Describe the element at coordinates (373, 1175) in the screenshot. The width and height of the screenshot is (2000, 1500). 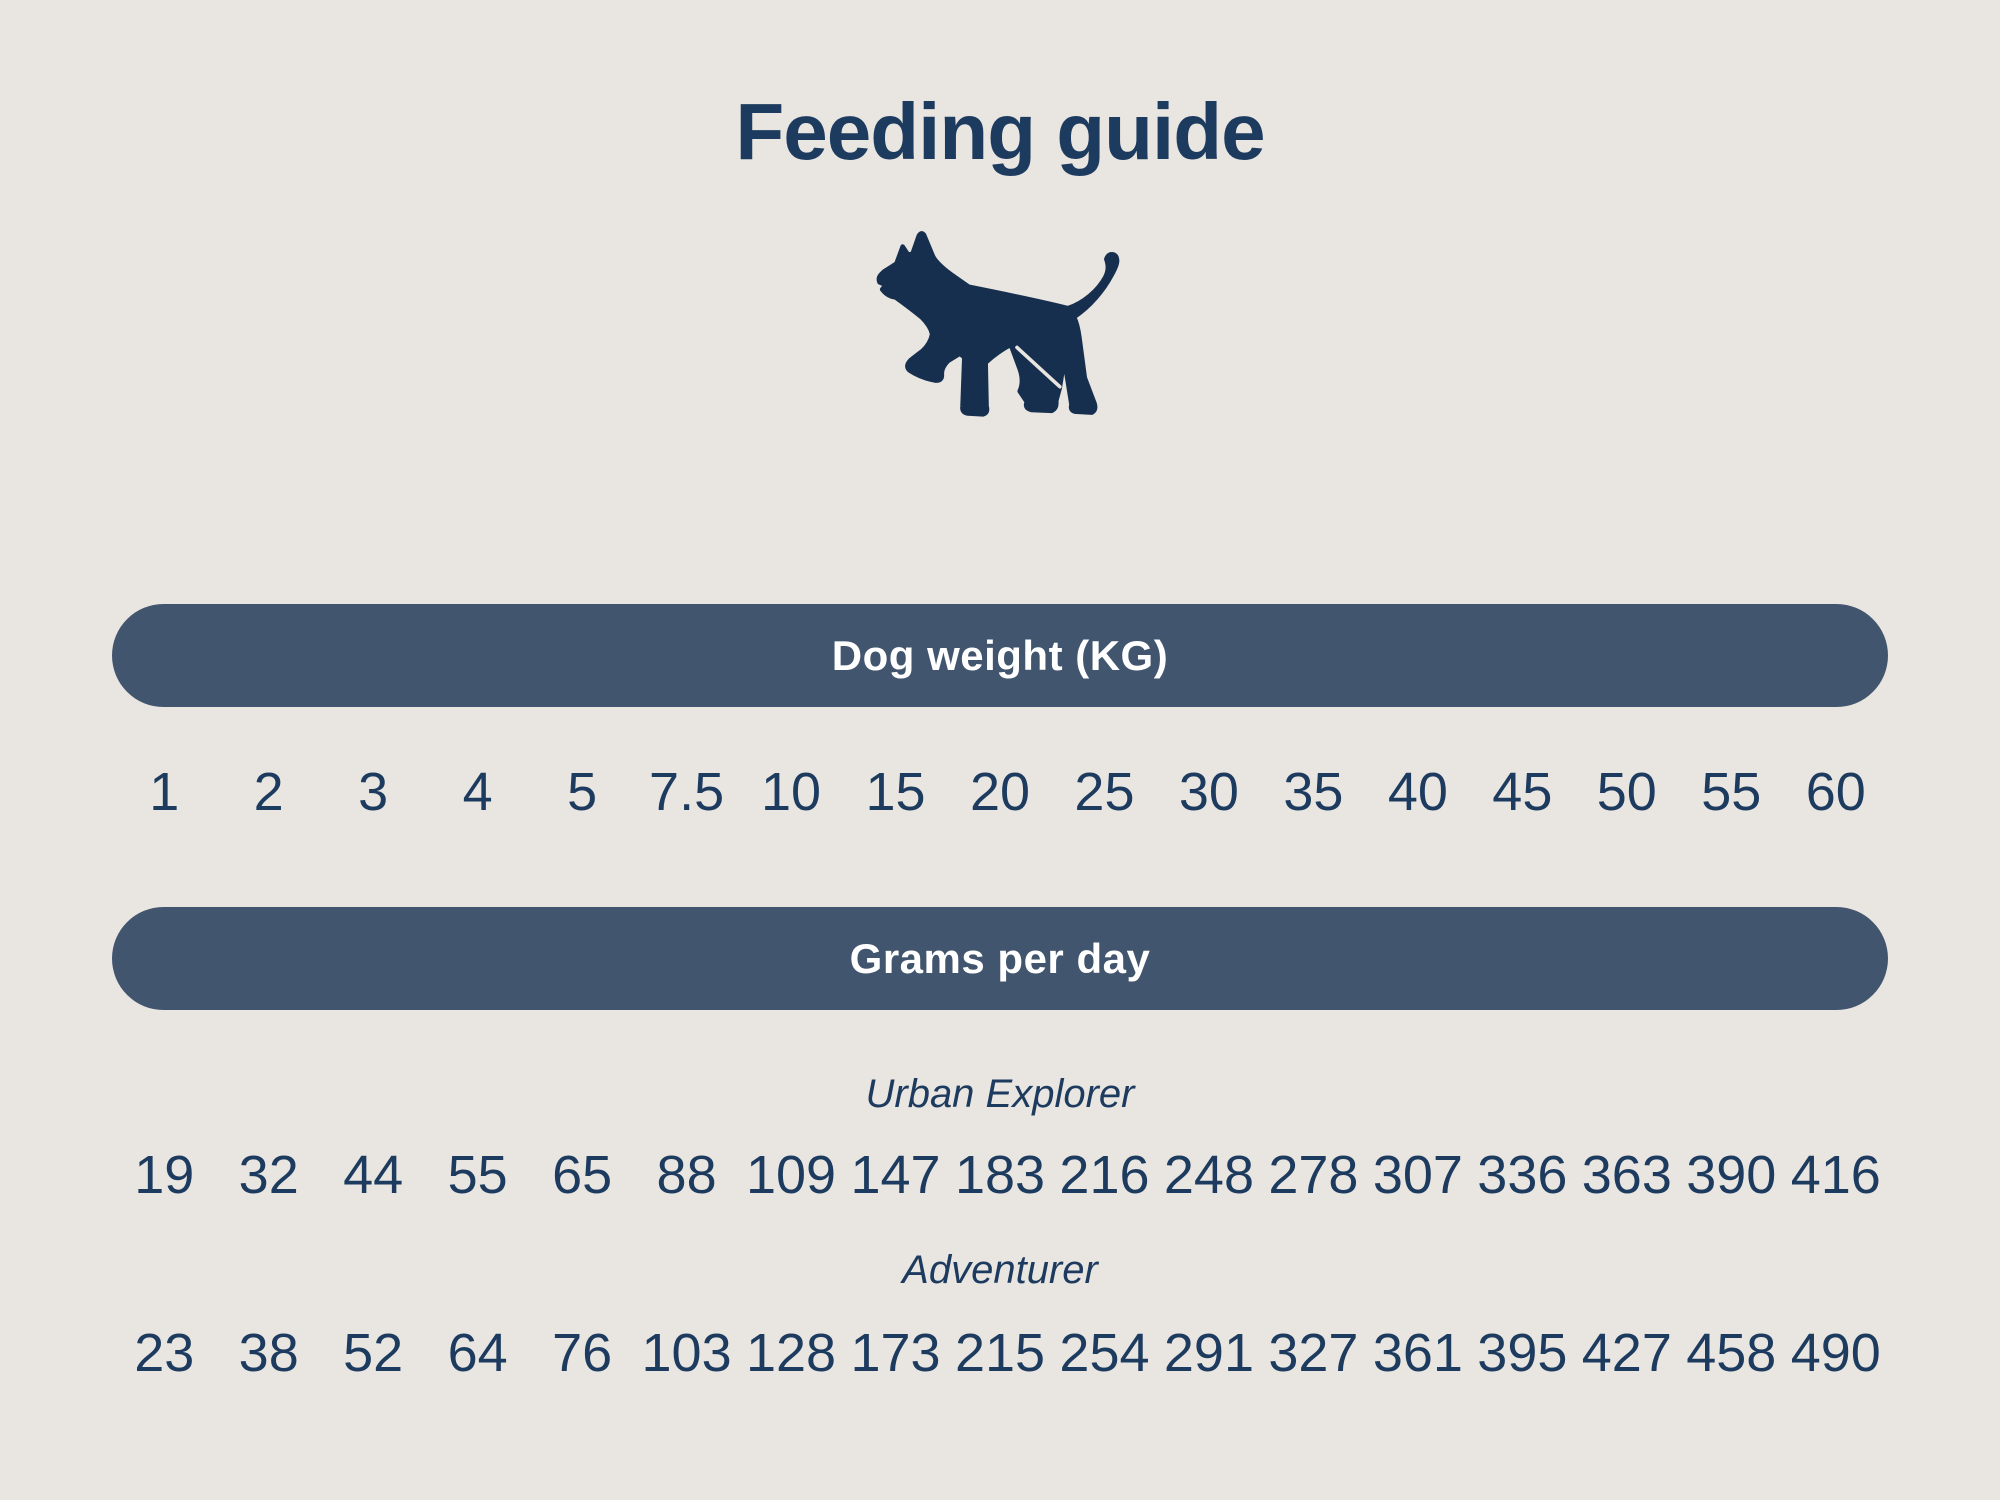
I see `grams-value: 44` at that location.